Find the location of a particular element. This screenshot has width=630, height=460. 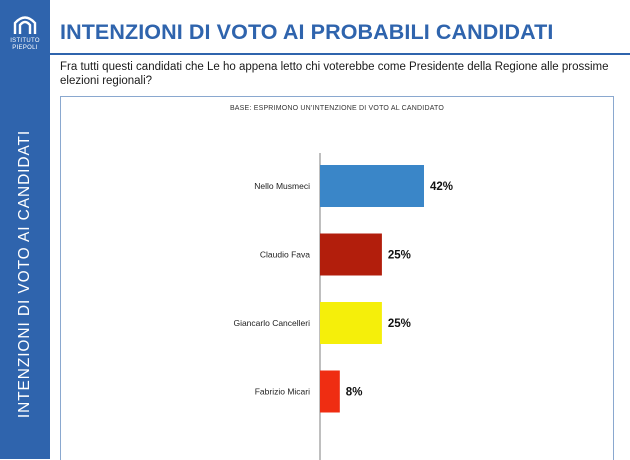

logo-icon is located at coordinates (25, 25).